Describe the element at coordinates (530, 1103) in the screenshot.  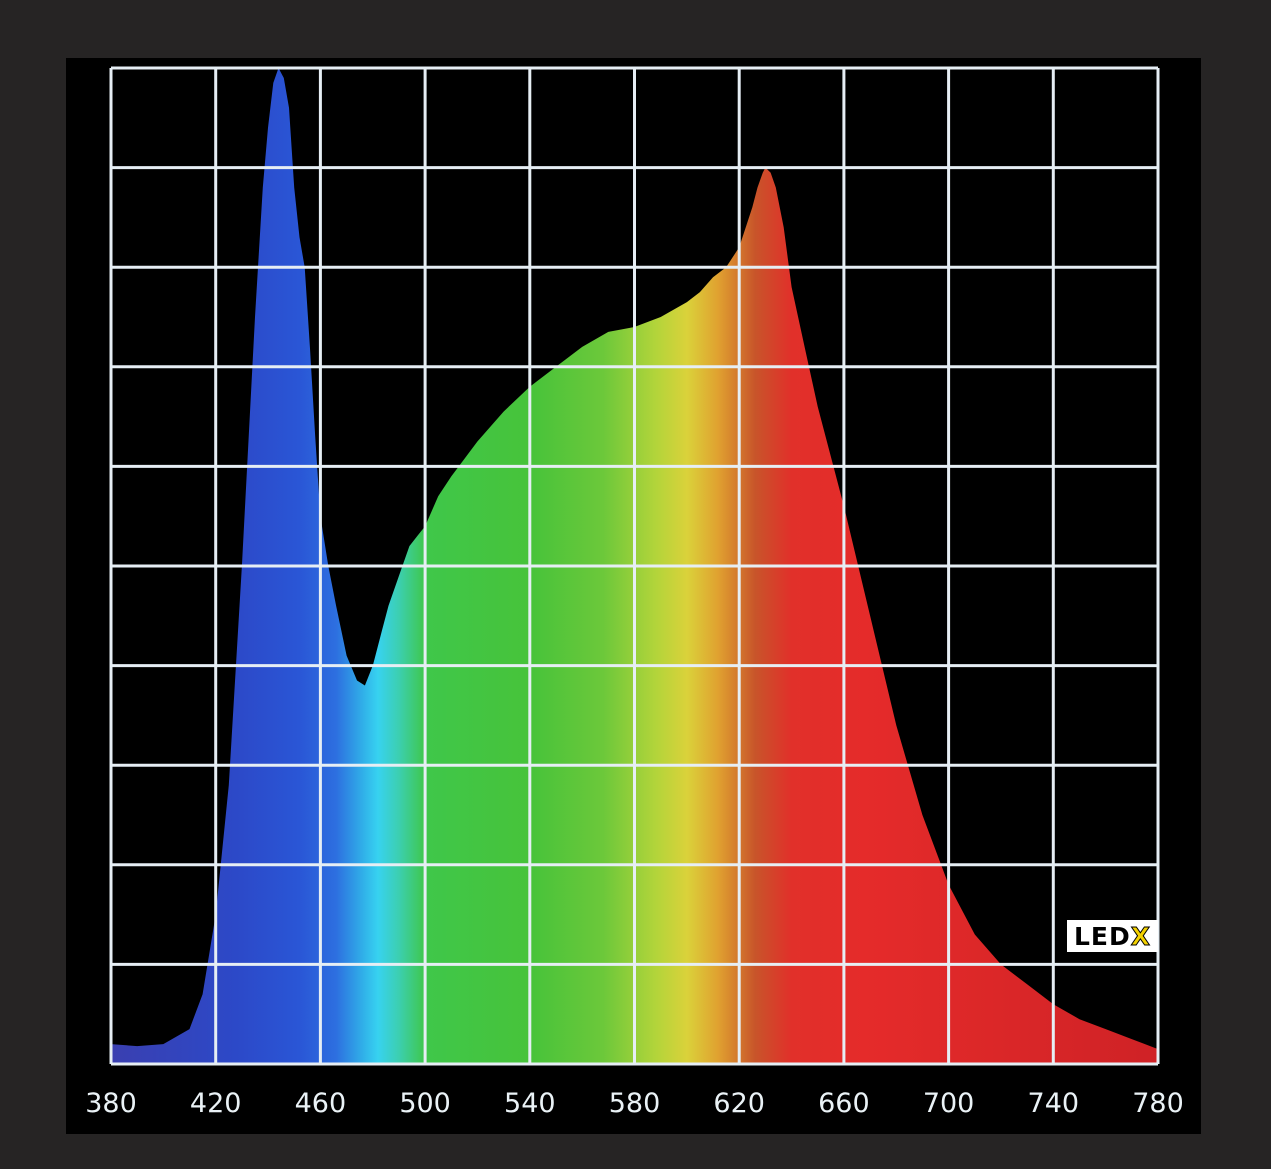
I see `x-tick-label: 540` at that location.